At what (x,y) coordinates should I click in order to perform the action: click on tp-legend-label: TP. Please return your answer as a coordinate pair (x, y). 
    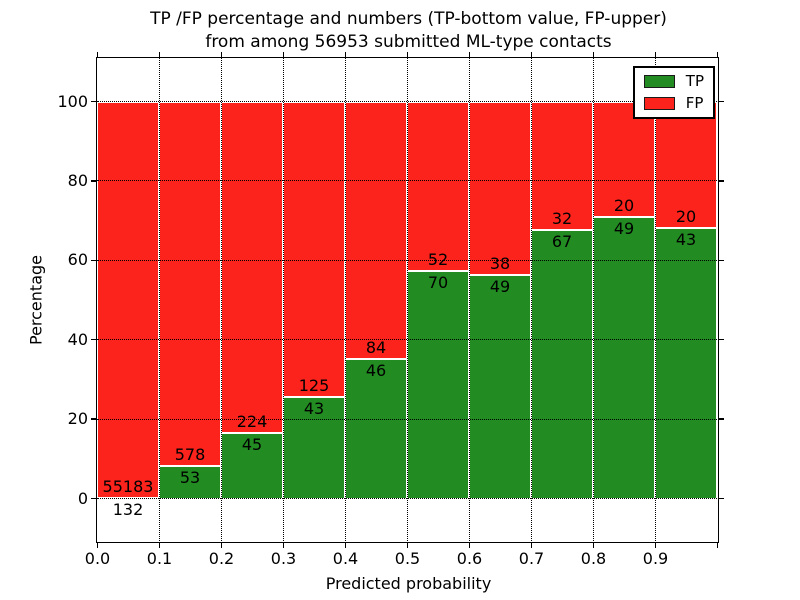
    Looking at the image, I should click on (694, 81).